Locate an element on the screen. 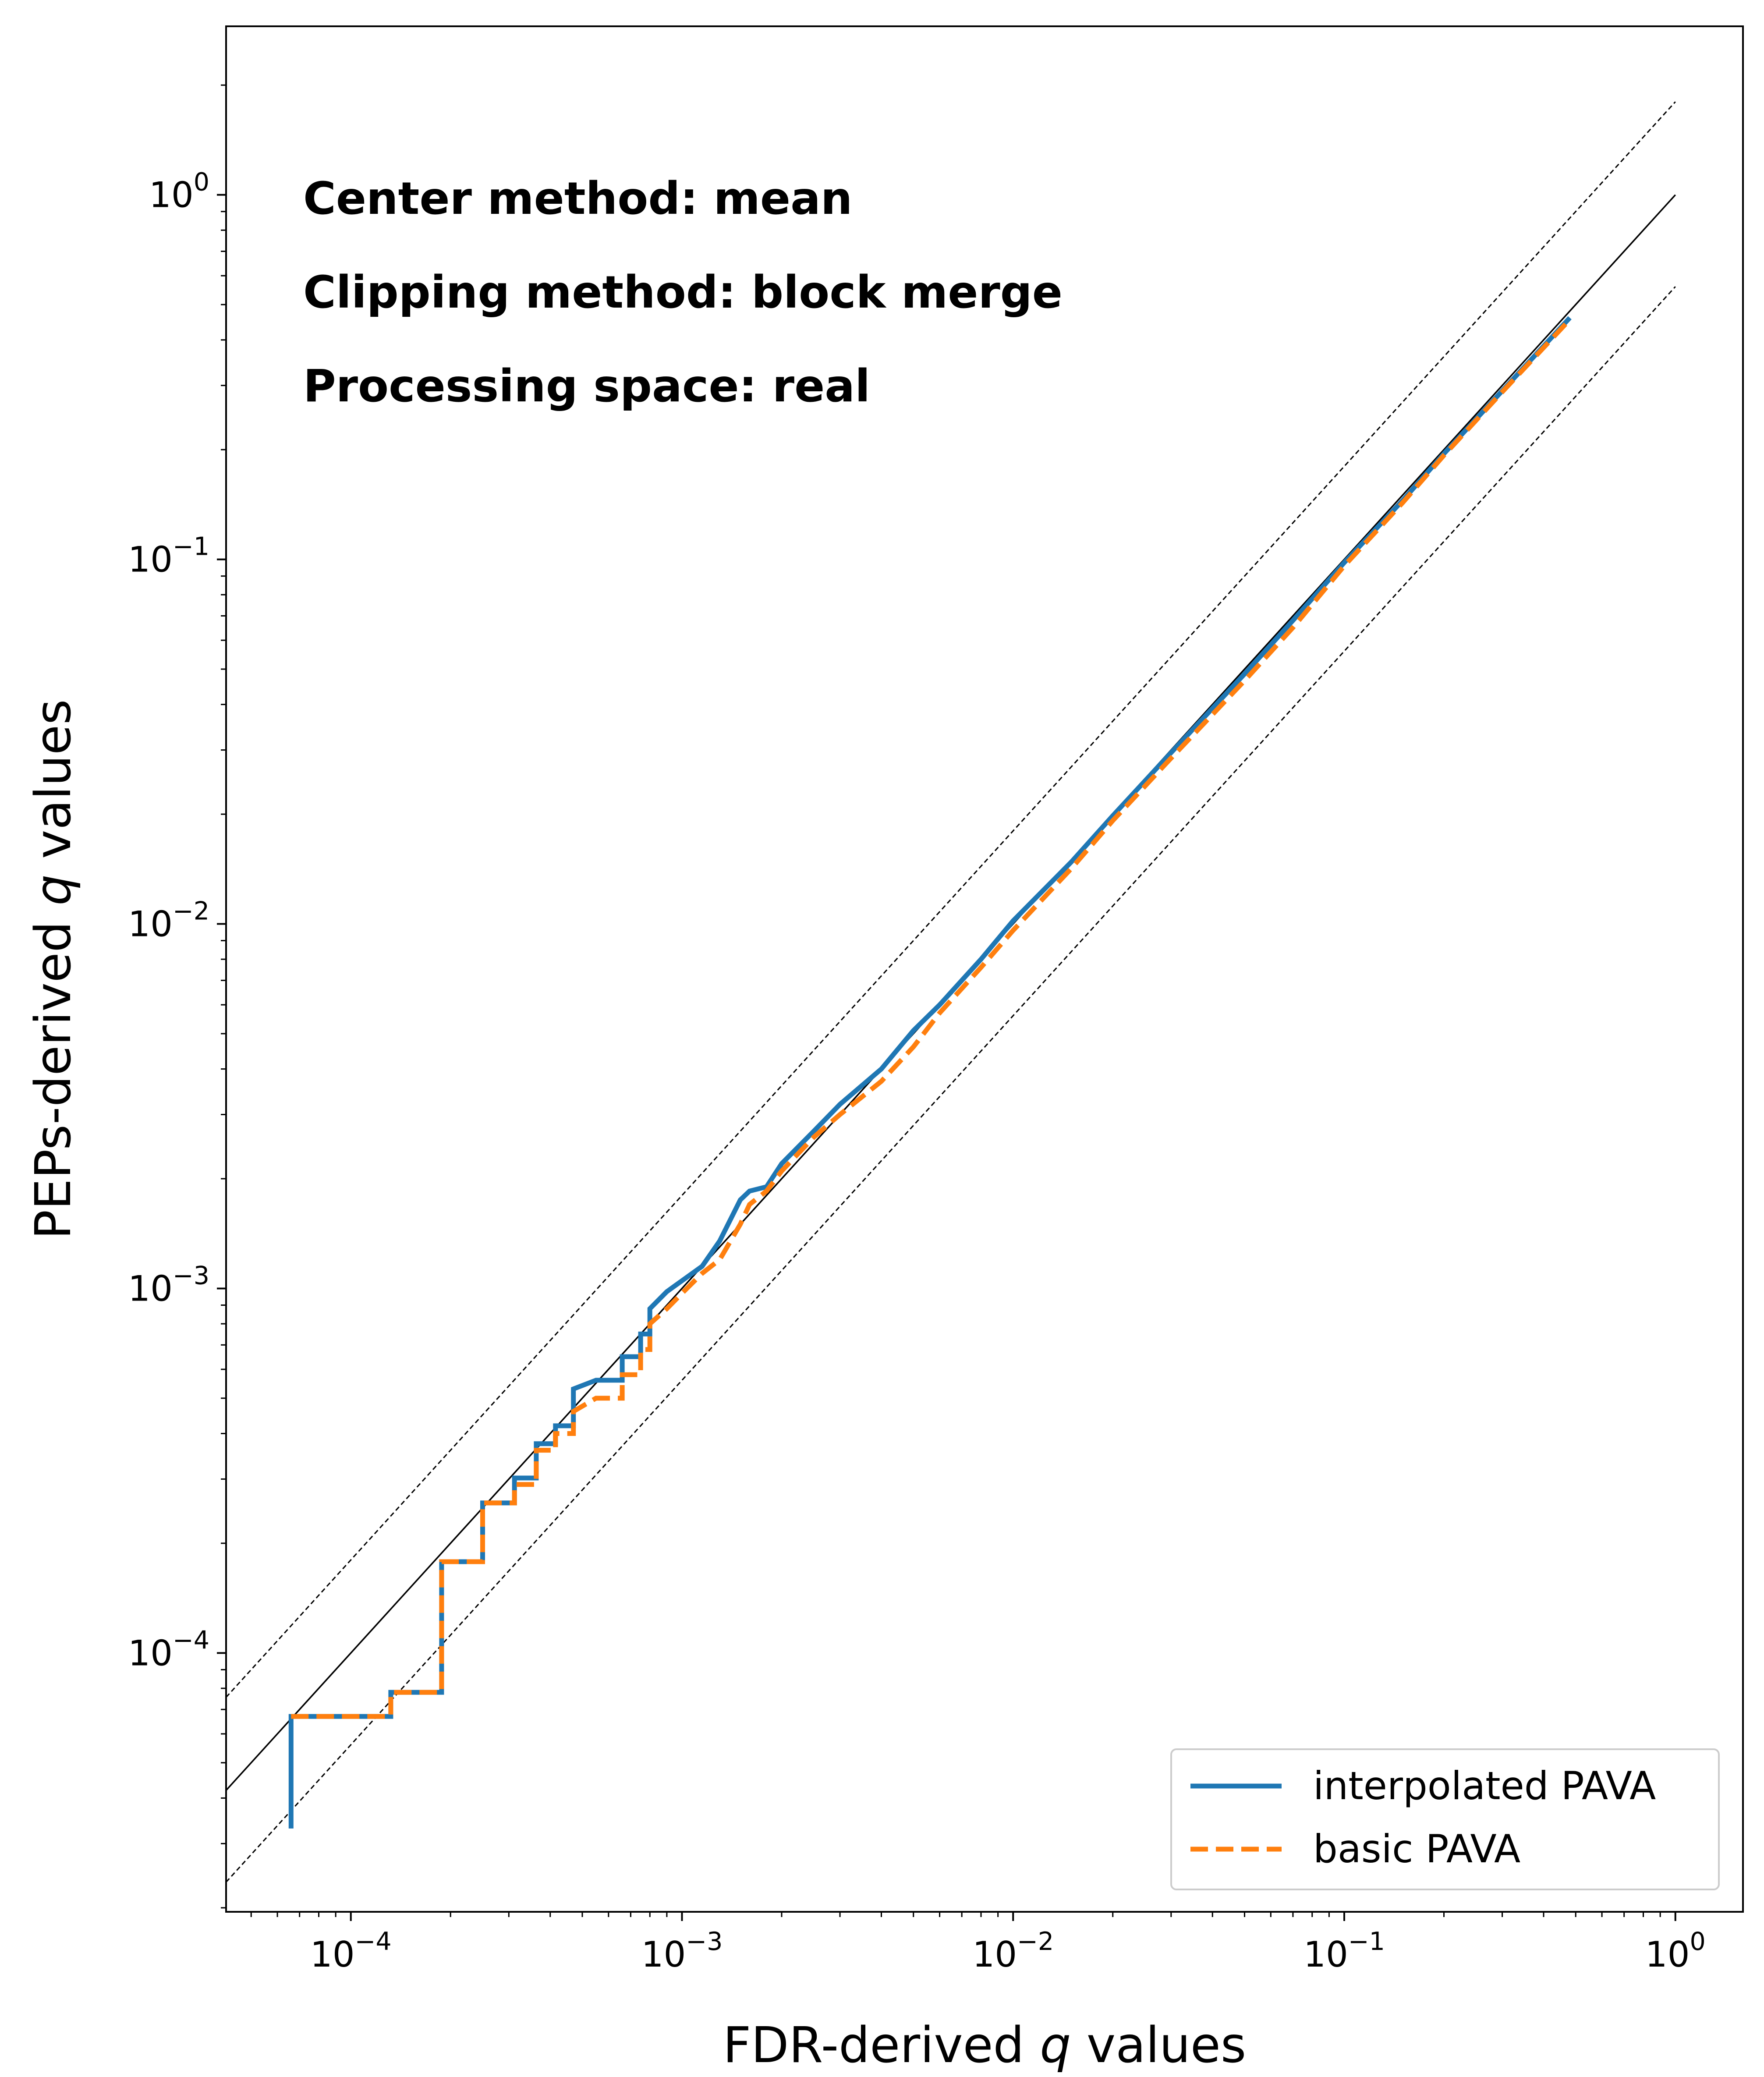 This screenshot has width=1764, height=2077. y-tick-label-exponent: −1 is located at coordinates (191, 546).